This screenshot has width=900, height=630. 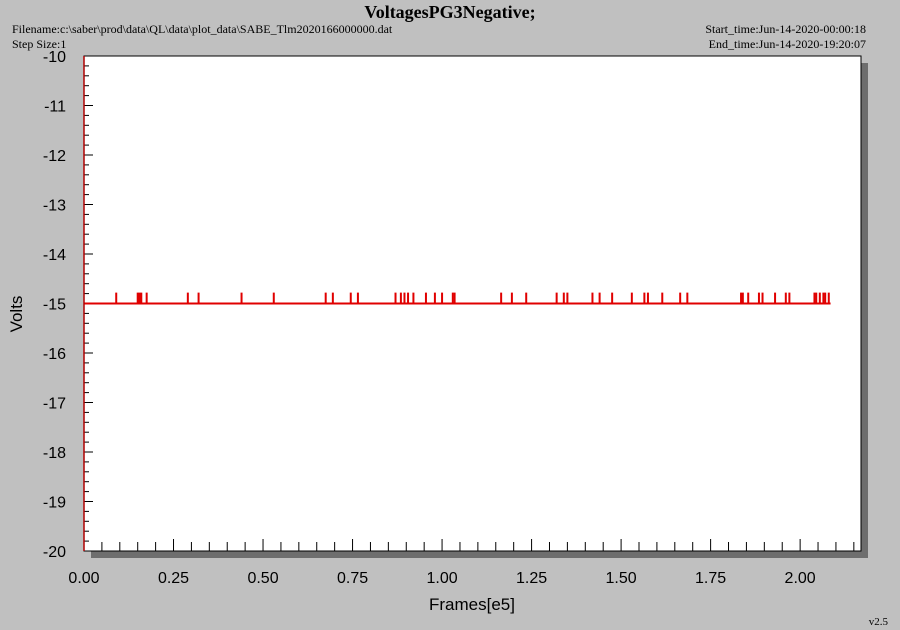 What do you see at coordinates (457, 298) in the screenshot?
I see `series-volts` at bounding box center [457, 298].